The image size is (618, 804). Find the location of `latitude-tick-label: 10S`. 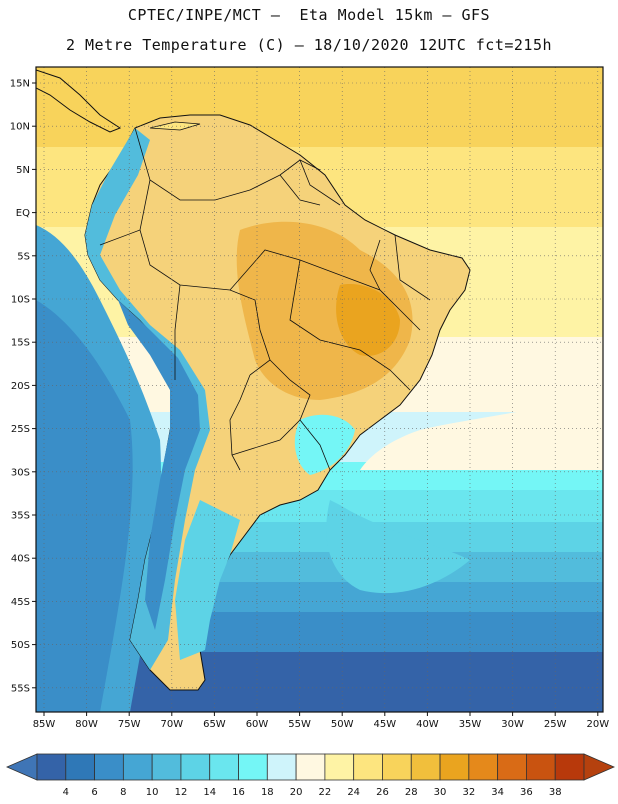

latitude-tick-label: 10S is located at coordinates (20, 300).